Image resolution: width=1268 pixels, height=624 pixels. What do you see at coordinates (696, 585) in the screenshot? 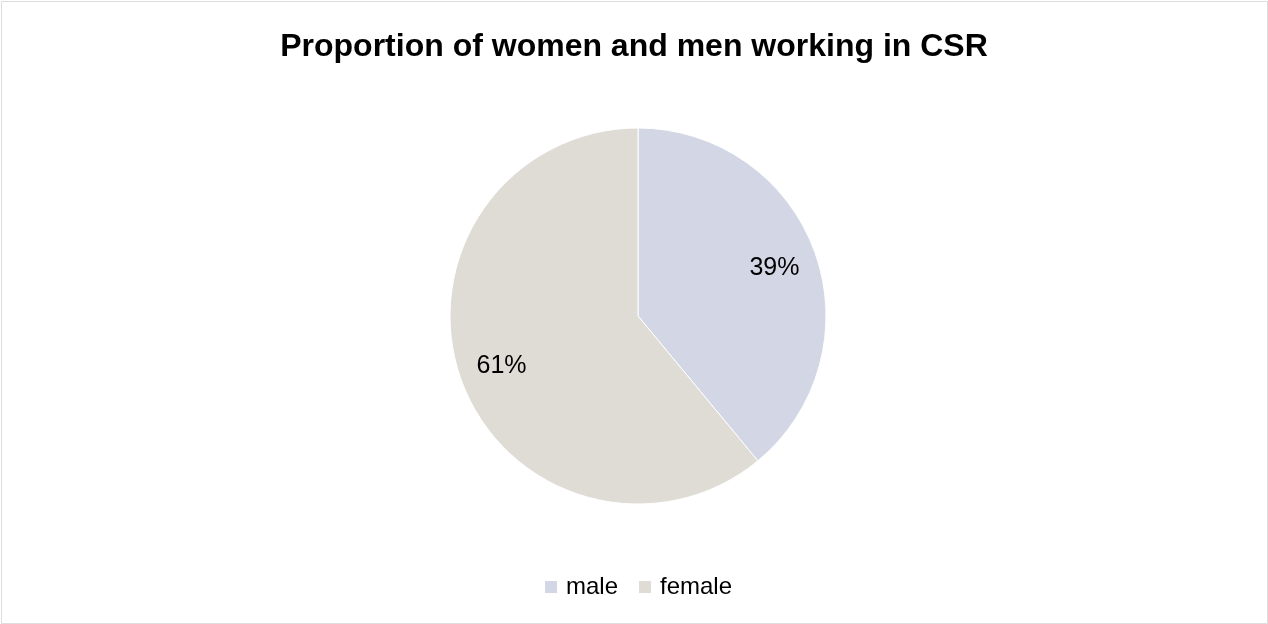
I see `legend-label: female` at bounding box center [696, 585].